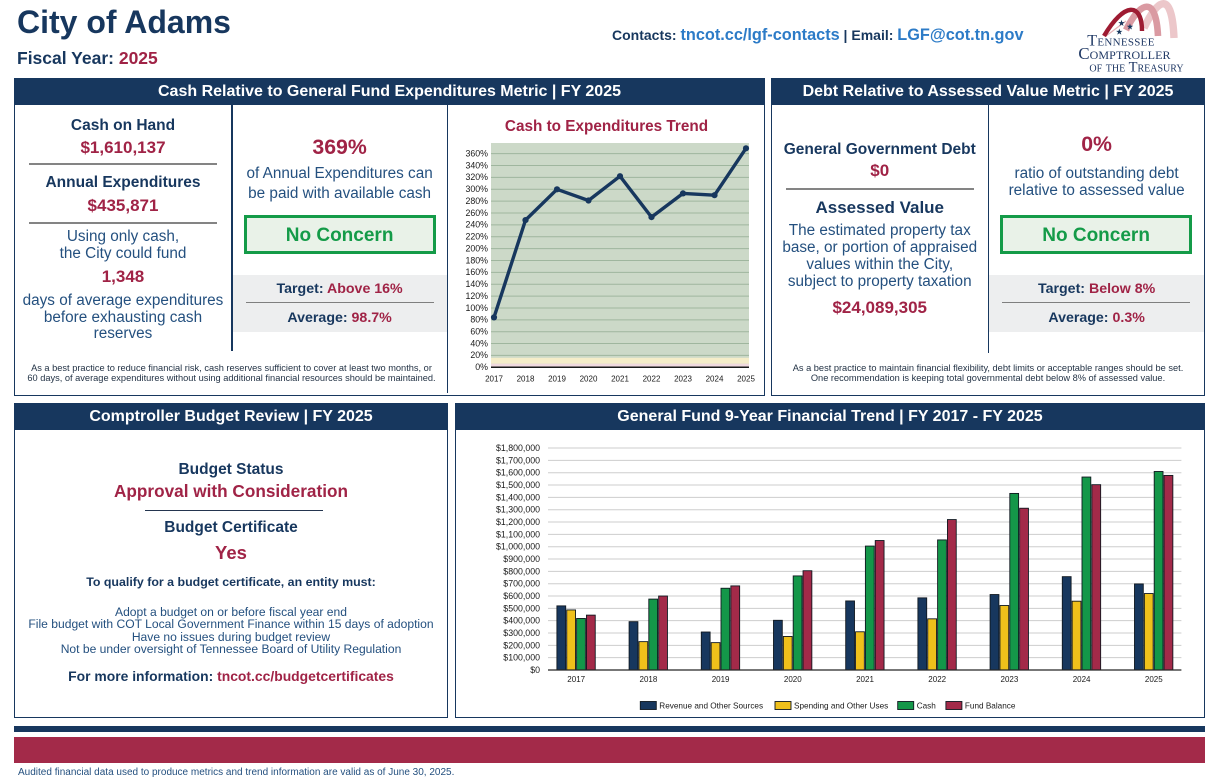 Image resolution: width=1219 pixels, height=782 pixels. I want to click on svg-text: Spending and Other Uses, so click(841, 706).